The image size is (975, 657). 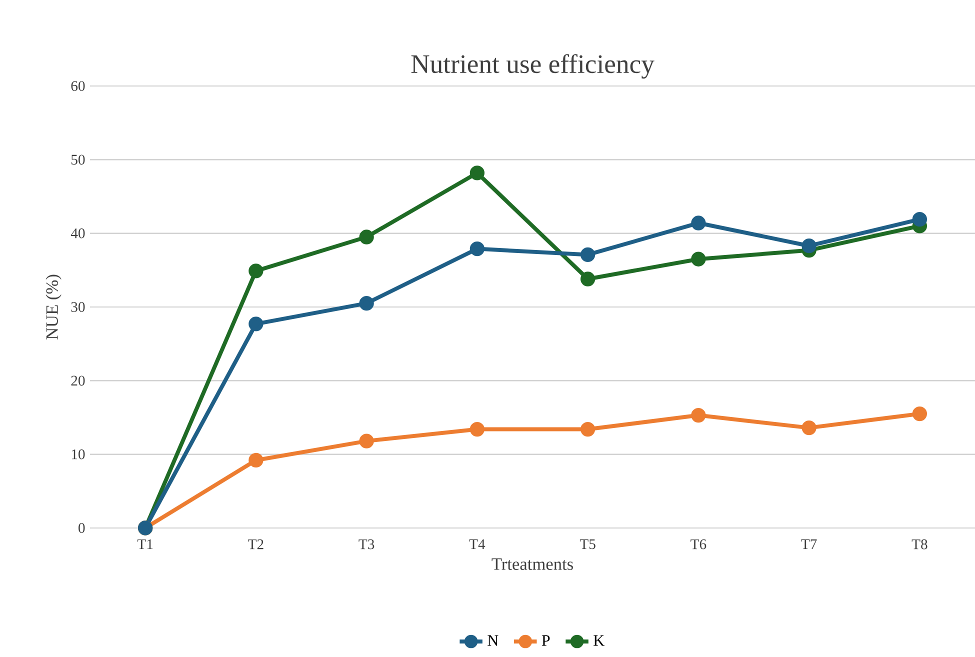 What do you see at coordinates (698, 544) in the screenshot?
I see `x-tick-label: T6` at bounding box center [698, 544].